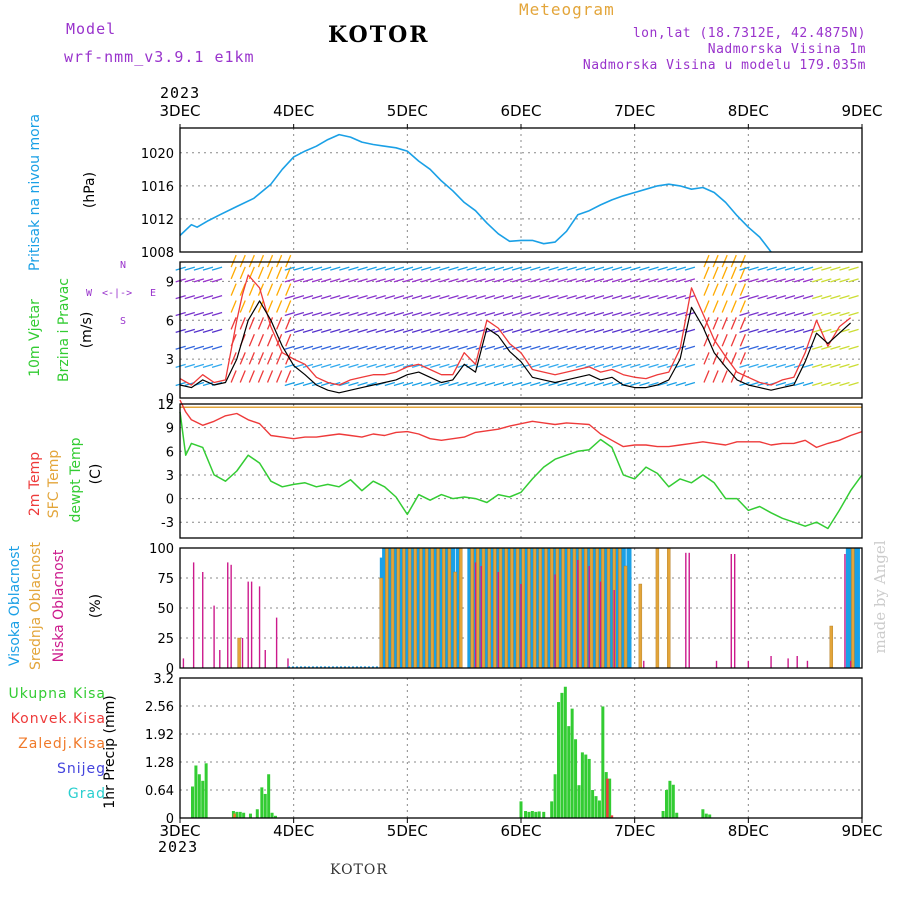  Describe the element at coordinates (157, 253) in the screenshot. I see `y-tick-label: 1008` at that location.